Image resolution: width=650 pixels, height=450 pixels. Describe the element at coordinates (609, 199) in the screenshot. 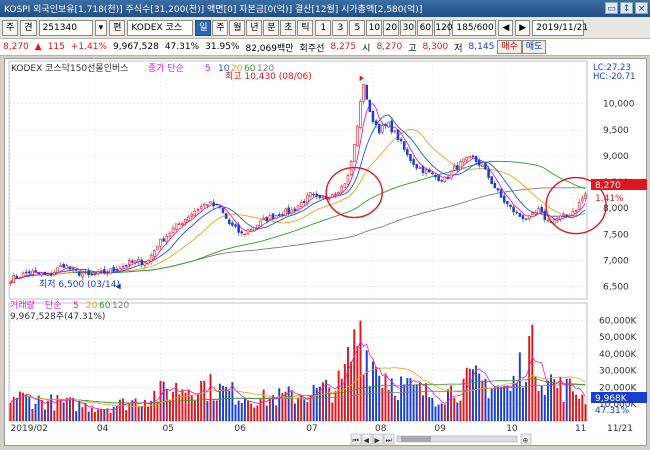

I see `current-pct-text: 1.41%` at that location.